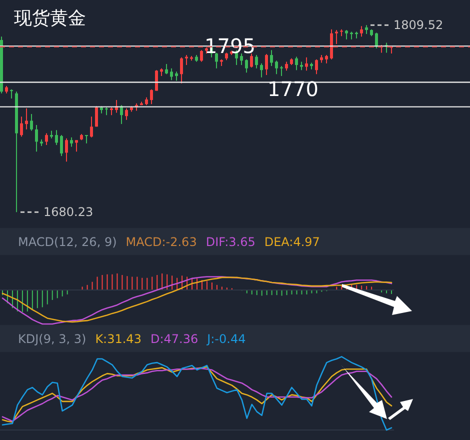 This screenshot has width=470, height=440. I want to click on annotation: 1680.23, so click(69, 212).